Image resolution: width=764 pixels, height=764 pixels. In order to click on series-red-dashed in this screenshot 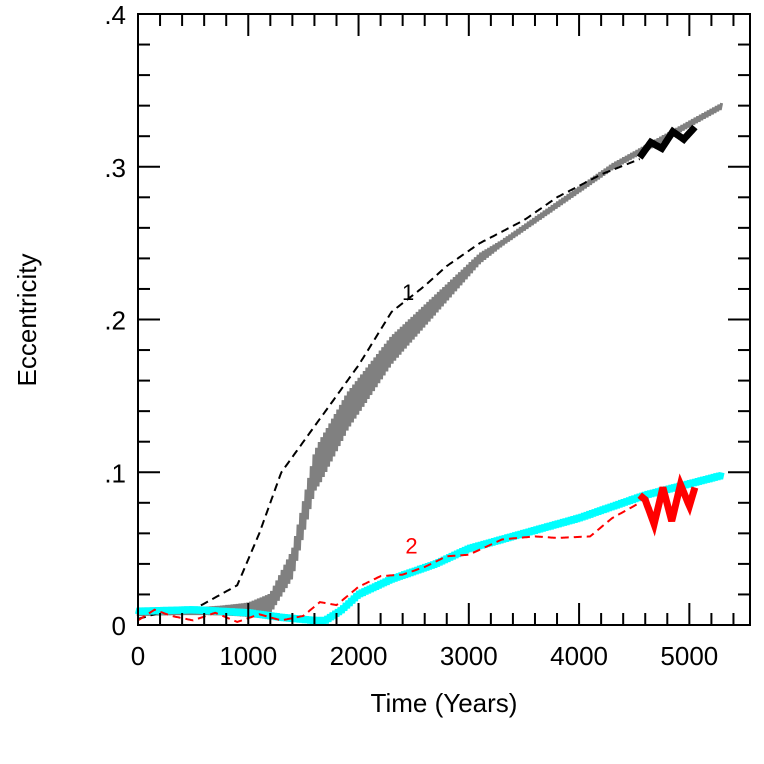, I will do `click(389, 562)`.